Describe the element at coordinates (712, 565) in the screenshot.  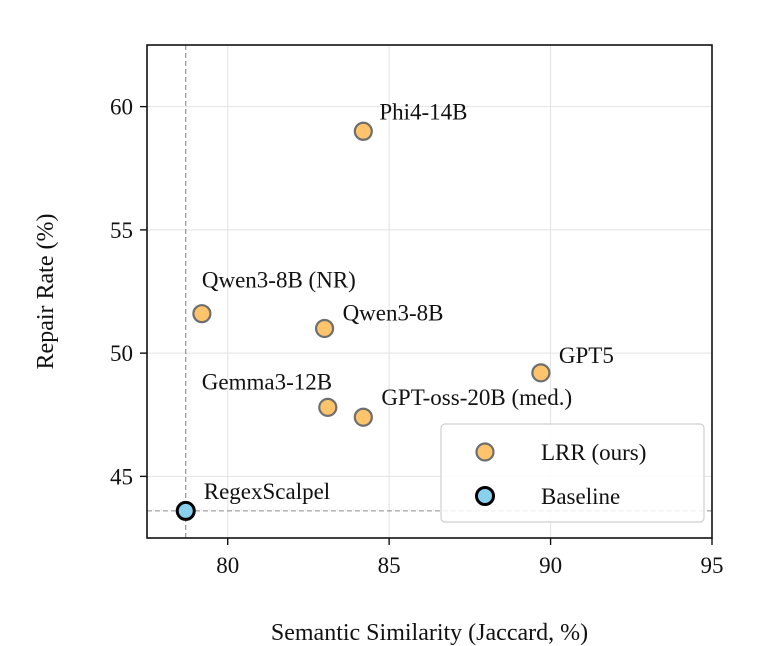
I see `x-tick-label: 95` at that location.